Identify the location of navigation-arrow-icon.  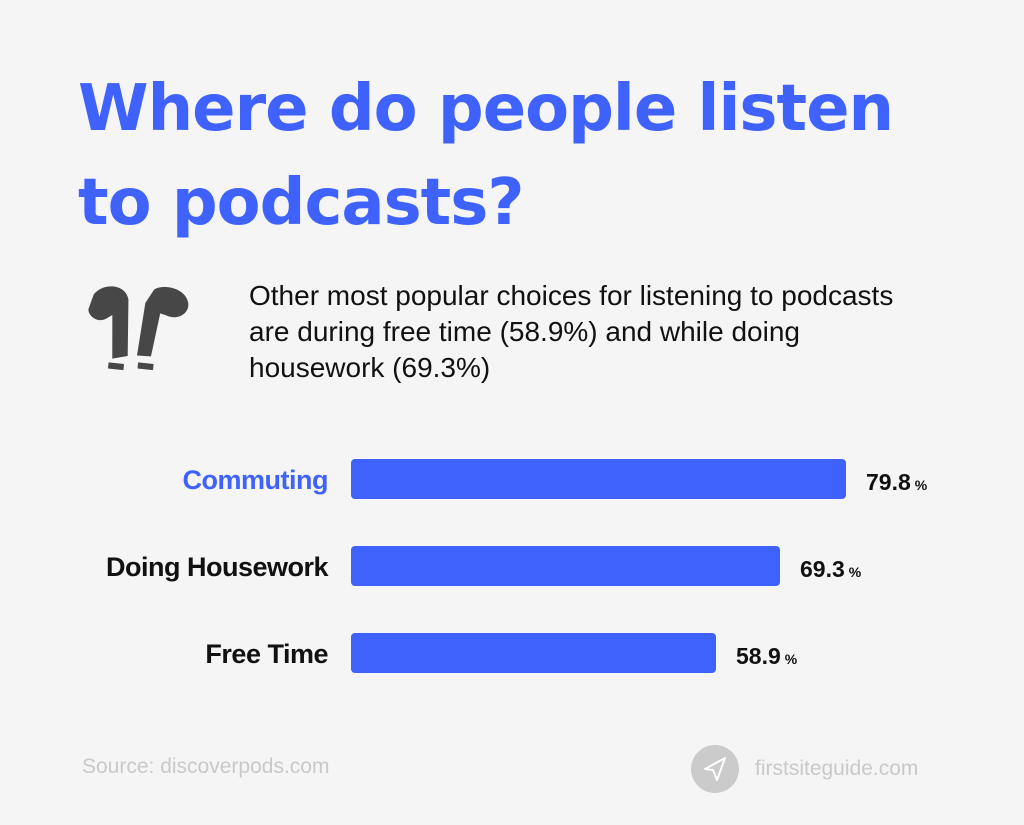
(715, 769).